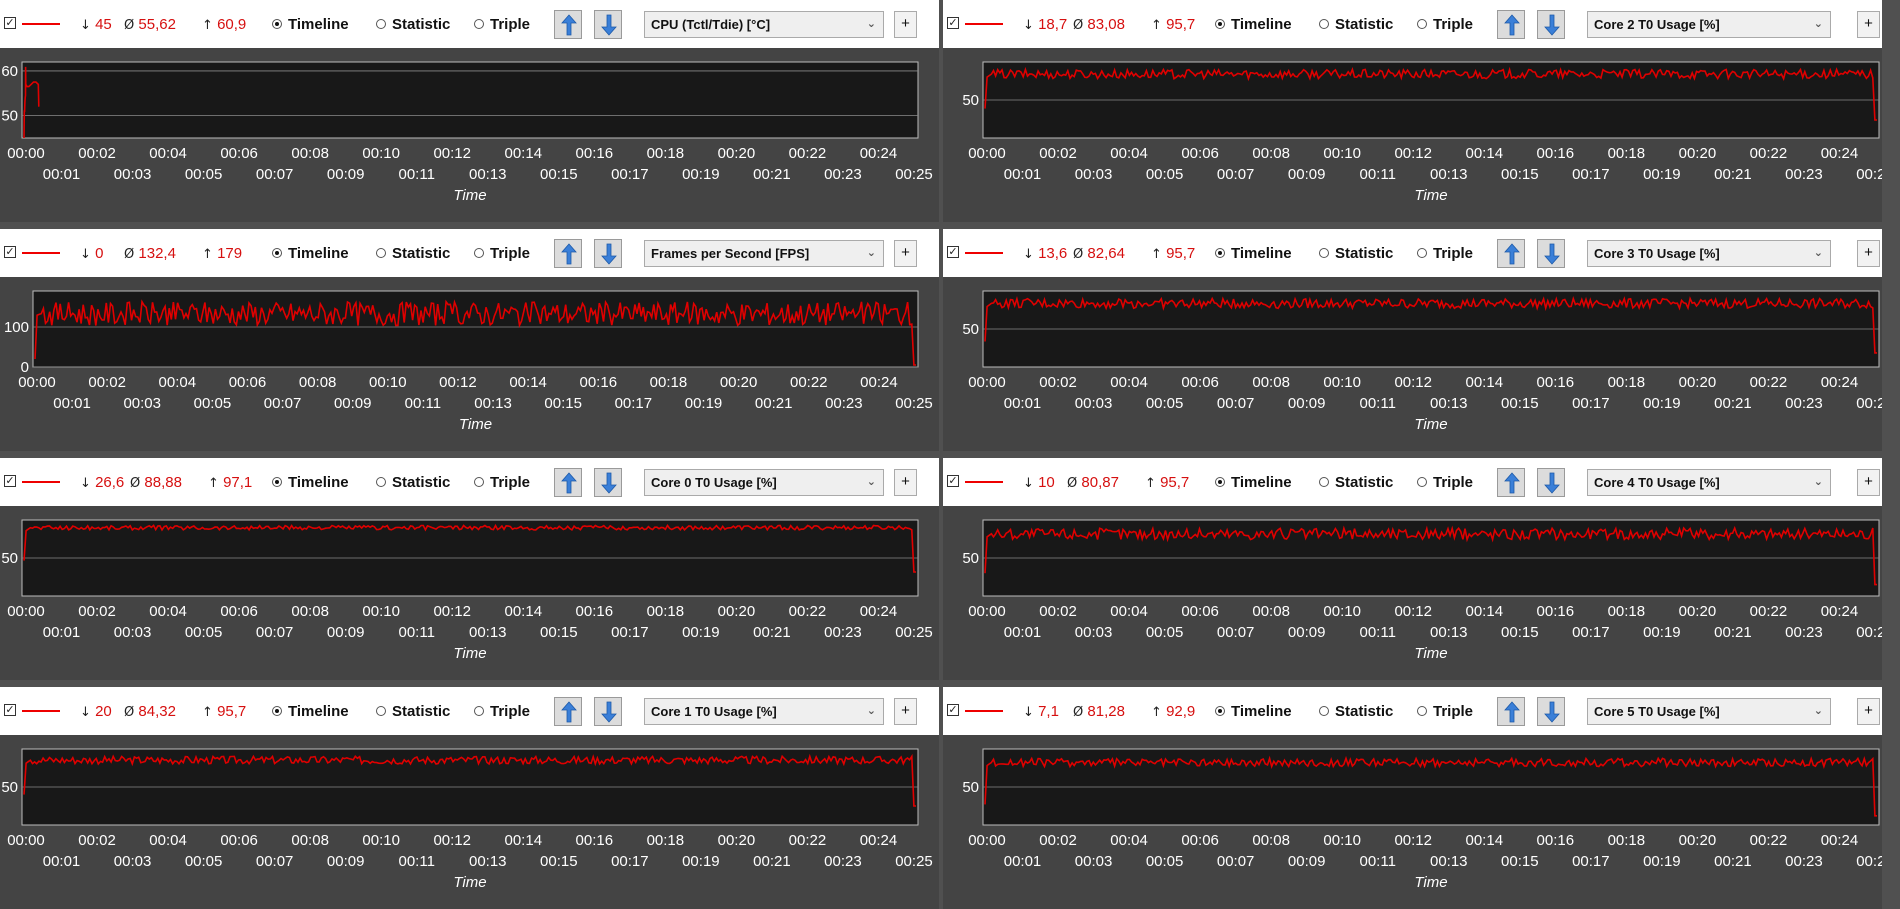  I want to click on avg-stat: Ø 81,28, so click(1099, 711).